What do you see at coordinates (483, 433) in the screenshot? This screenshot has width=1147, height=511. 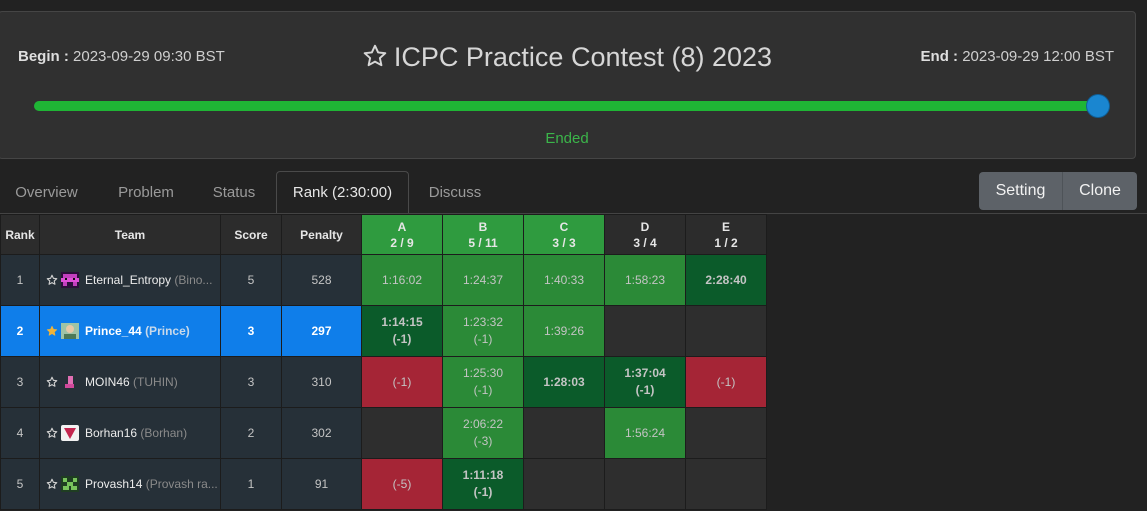 I see `problem-cell: 2:06:22 (-3)` at bounding box center [483, 433].